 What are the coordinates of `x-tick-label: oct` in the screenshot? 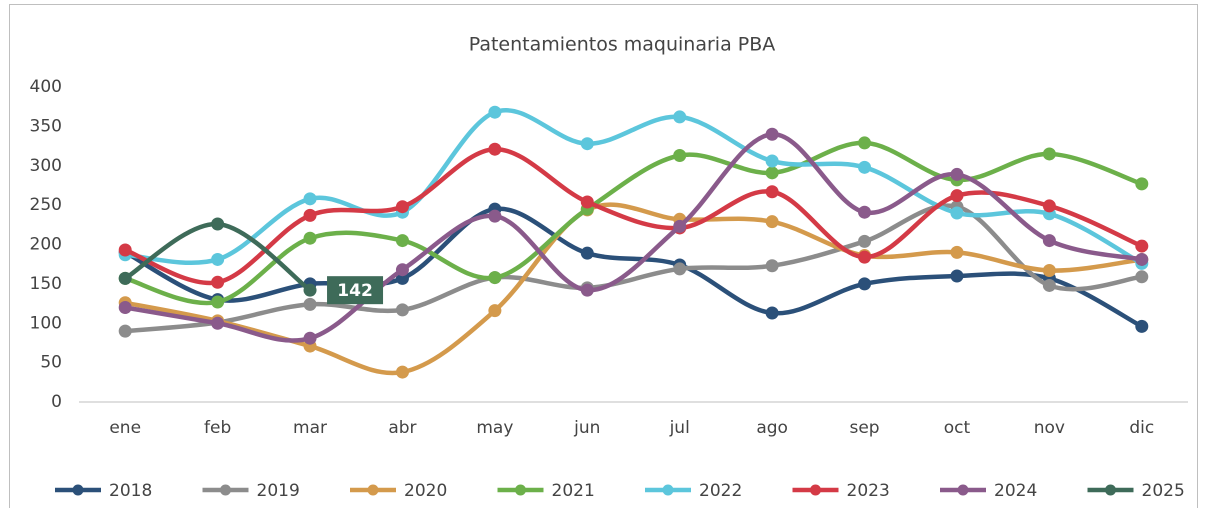 It's located at (957, 428).